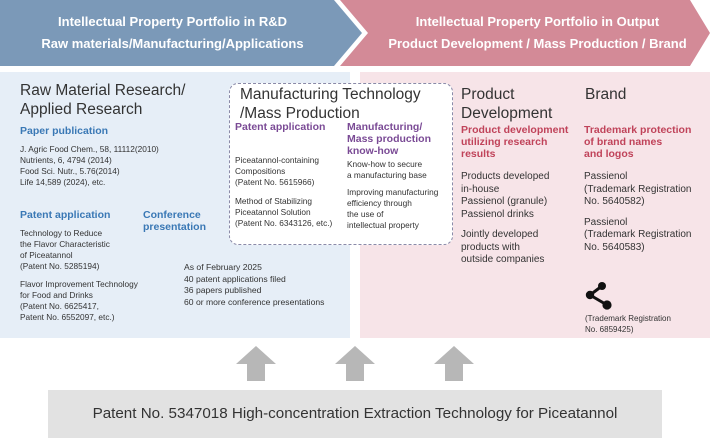  I want to click on manufacturing-box, so click(341, 164).